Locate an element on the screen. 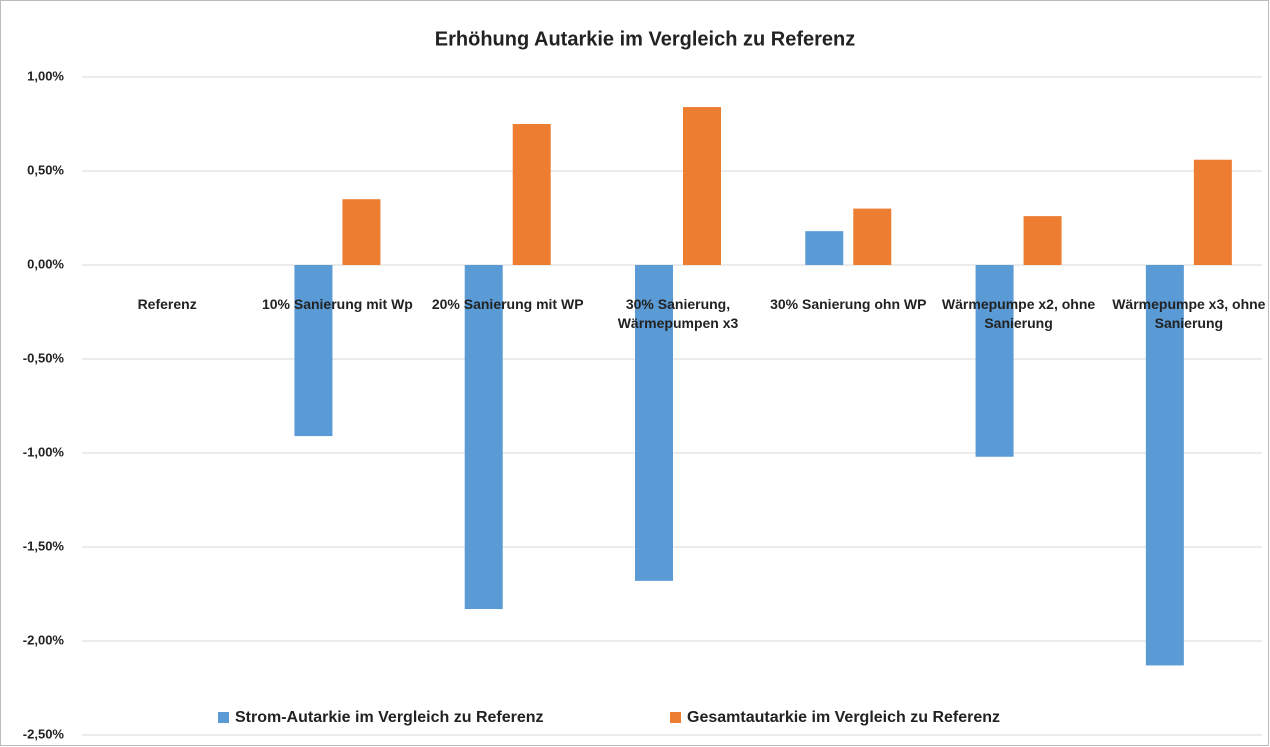  x-tick-label-box: Referenz is located at coordinates (167, 304).